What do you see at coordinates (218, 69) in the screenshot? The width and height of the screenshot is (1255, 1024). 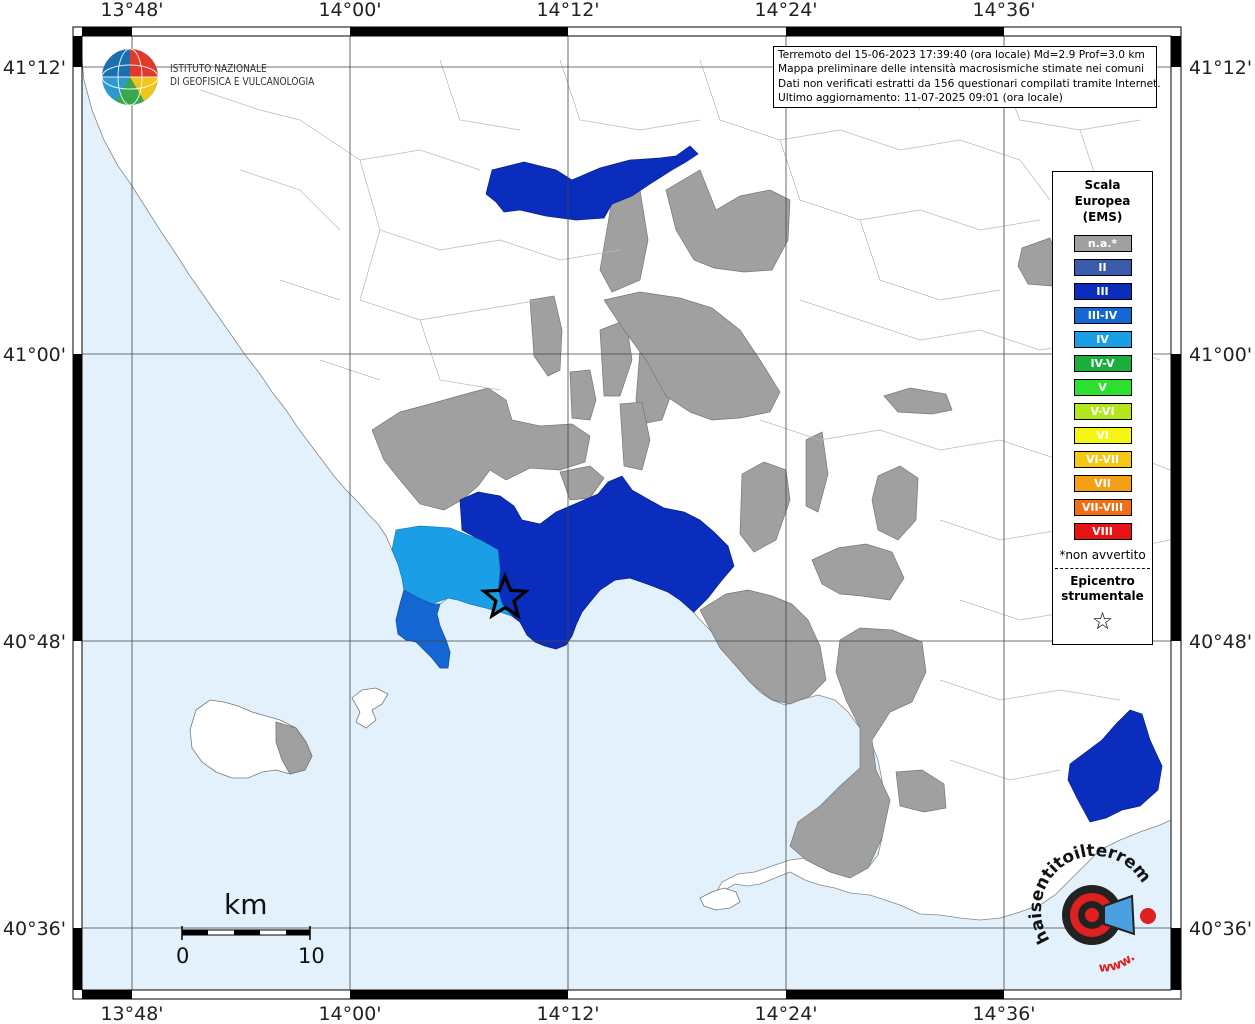 I see `logo-line1: ISTITUTO NAZIONALE` at bounding box center [218, 69].